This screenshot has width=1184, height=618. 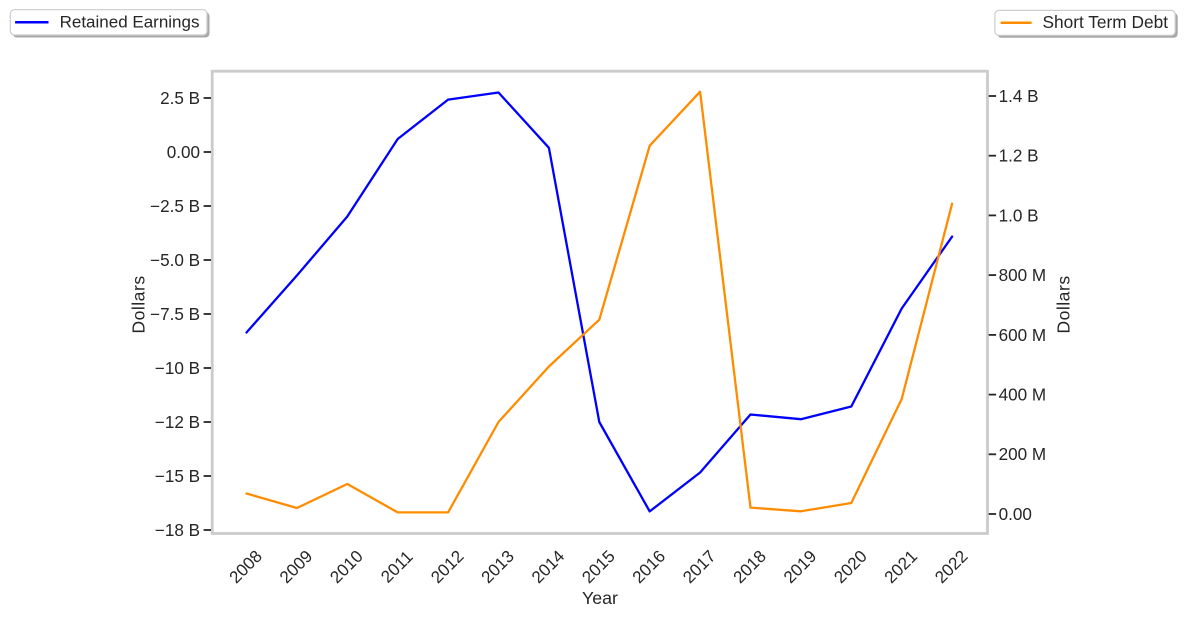 What do you see at coordinates (1023, 454) in the screenshot?
I see `svg-text: 200 M` at bounding box center [1023, 454].